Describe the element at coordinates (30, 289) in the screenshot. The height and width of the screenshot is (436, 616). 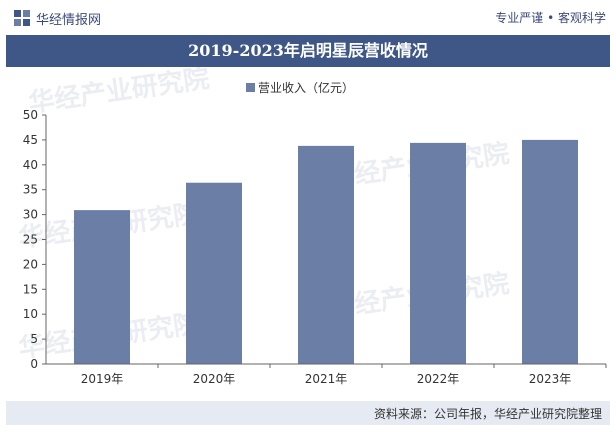
I see `y-tick-label: 15` at that location.